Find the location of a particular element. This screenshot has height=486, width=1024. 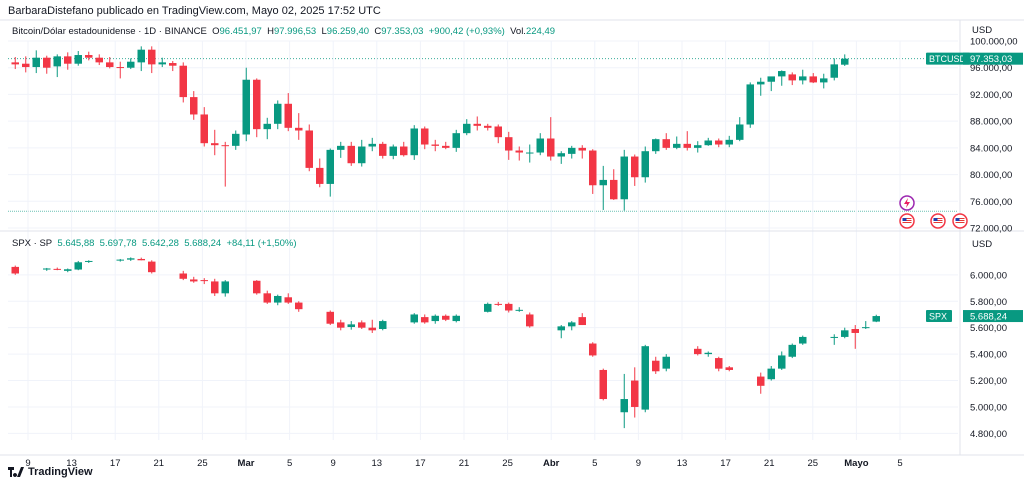

tradingview-brand: TradingView is located at coordinates (50, 472).